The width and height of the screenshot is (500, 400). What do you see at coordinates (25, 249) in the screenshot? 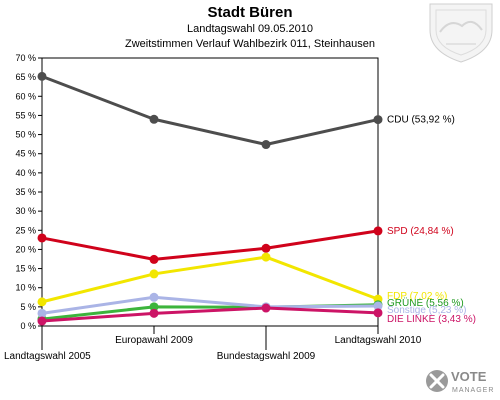
I see `y-tick-label: 20 %` at bounding box center [25, 249].